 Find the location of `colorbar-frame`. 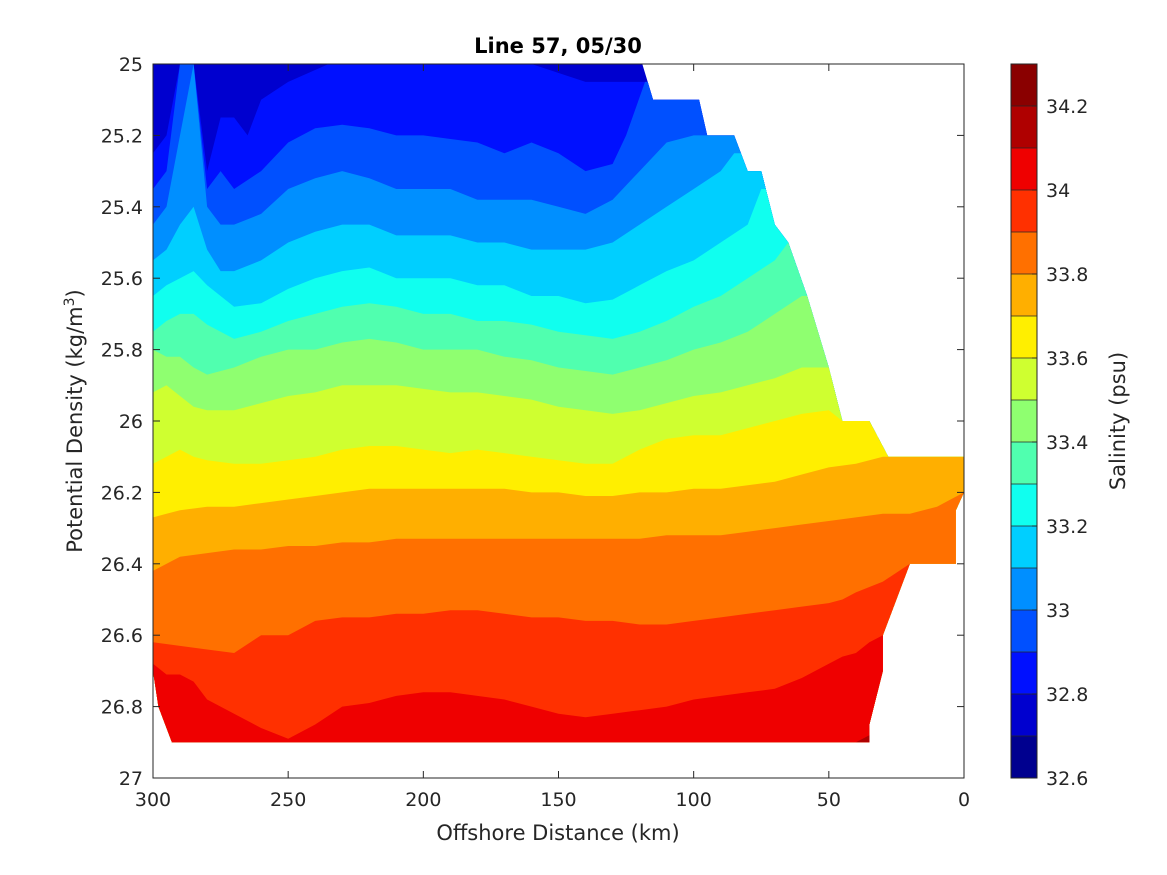

colorbar-frame is located at coordinates (1024, 421).